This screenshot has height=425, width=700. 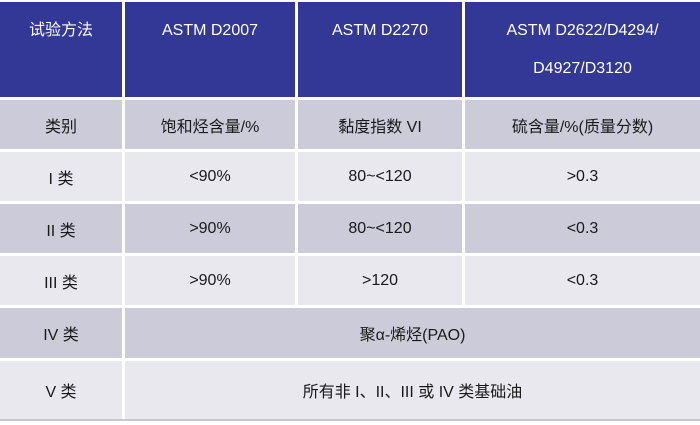 I want to click on header-label-astm-d2007: ASTM D2007, so click(x=210, y=30).